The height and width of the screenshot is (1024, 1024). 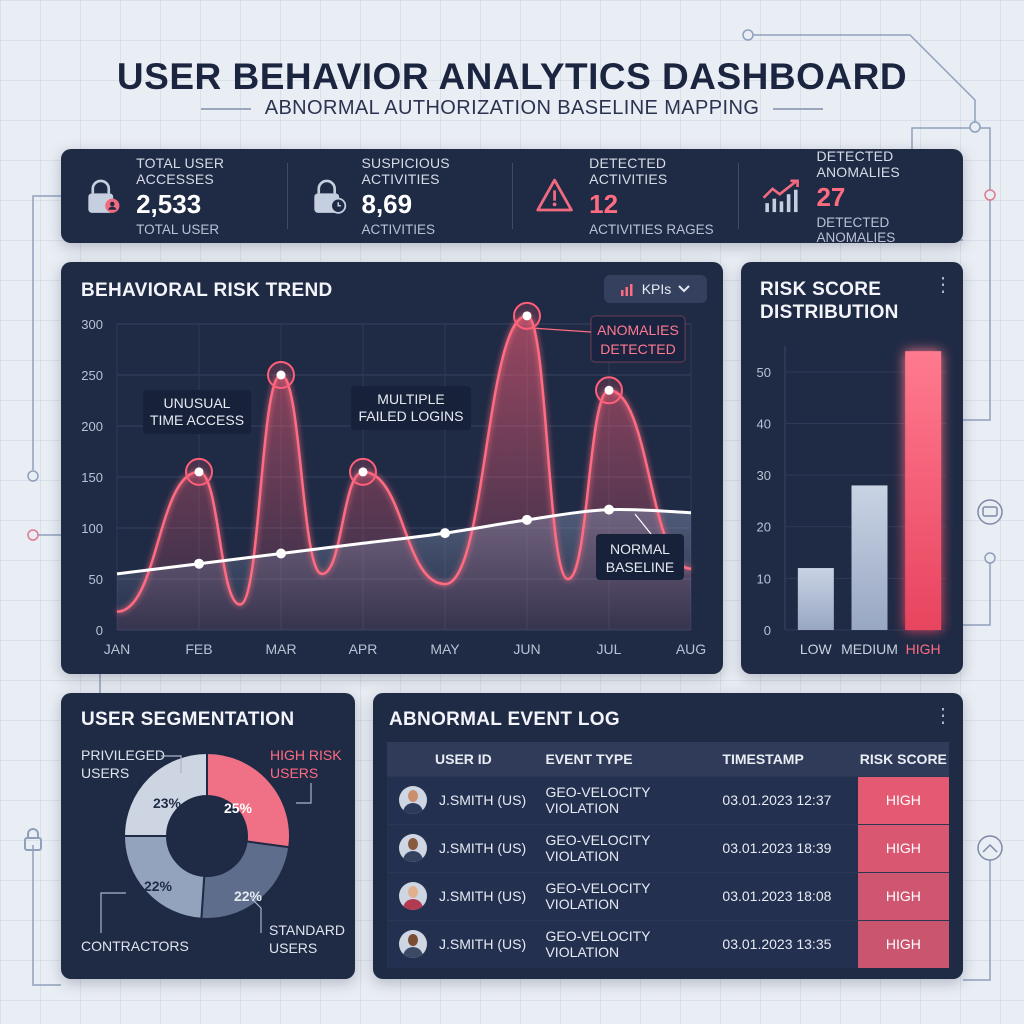 I want to click on kpi-label: DETECTED ANOMALIES, so click(x=858, y=163).